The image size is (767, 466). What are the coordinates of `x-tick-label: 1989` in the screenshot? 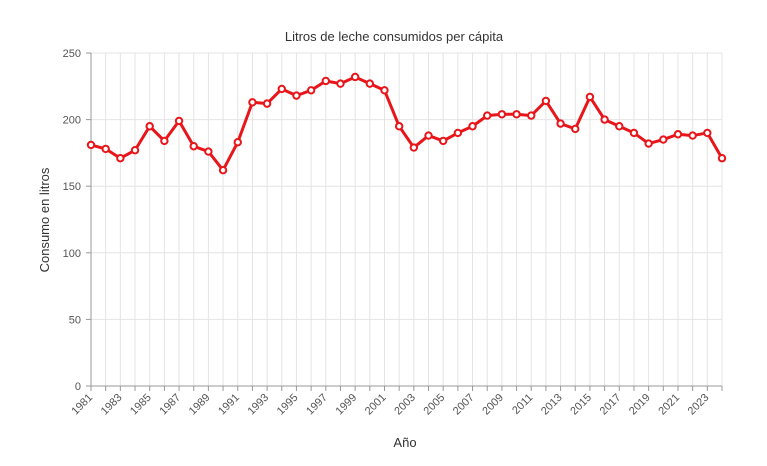 It's located at (200, 405).